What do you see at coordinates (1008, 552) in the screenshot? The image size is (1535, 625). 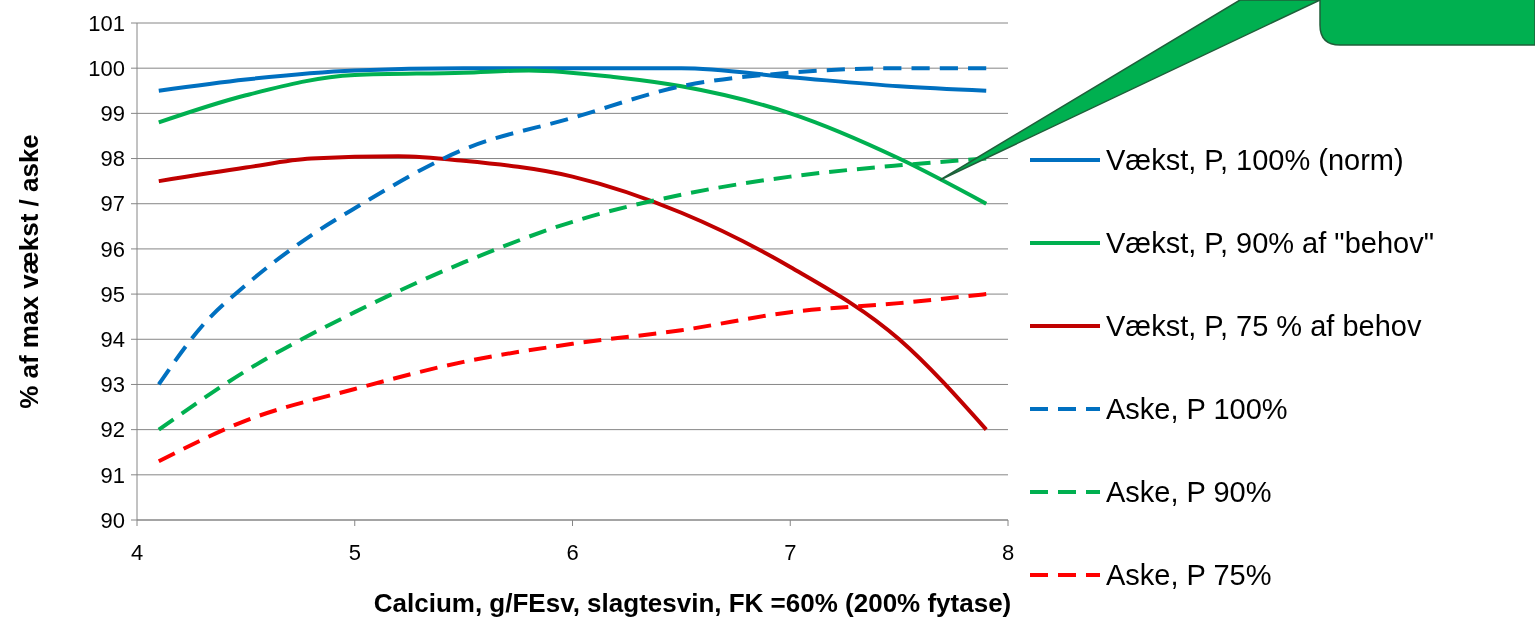 I see `x-tick-label: 8` at bounding box center [1008, 552].